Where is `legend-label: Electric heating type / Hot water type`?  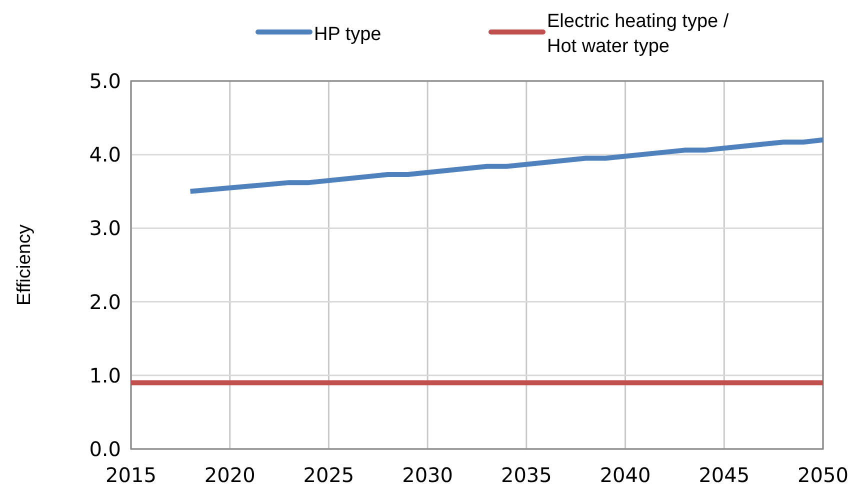
legend-label: Electric heating type / Hot water type is located at coordinates (638, 34).